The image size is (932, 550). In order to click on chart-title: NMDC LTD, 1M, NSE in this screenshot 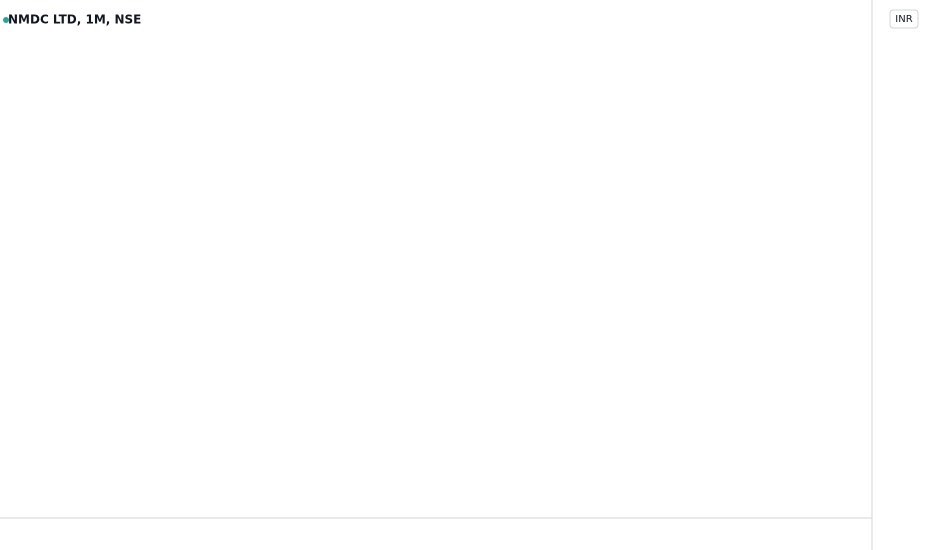, I will do `click(74, 20)`.